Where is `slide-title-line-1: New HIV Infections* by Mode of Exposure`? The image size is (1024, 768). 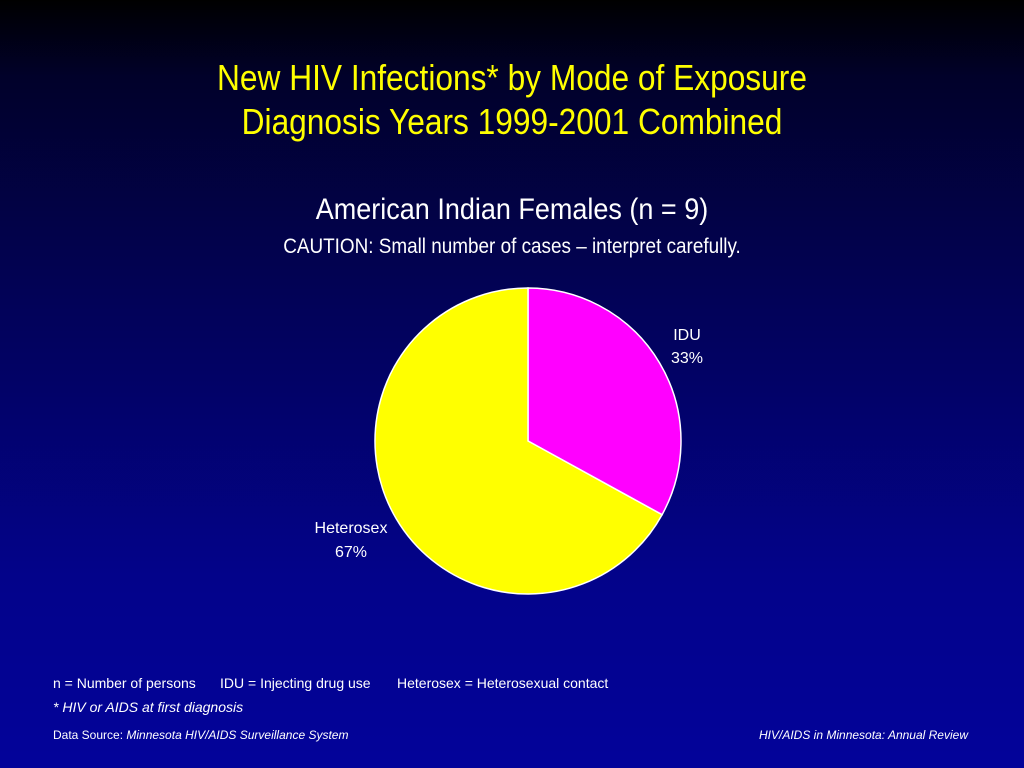 slide-title-line-1: New HIV Infections* by Mode of Exposure is located at coordinates (512, 77).